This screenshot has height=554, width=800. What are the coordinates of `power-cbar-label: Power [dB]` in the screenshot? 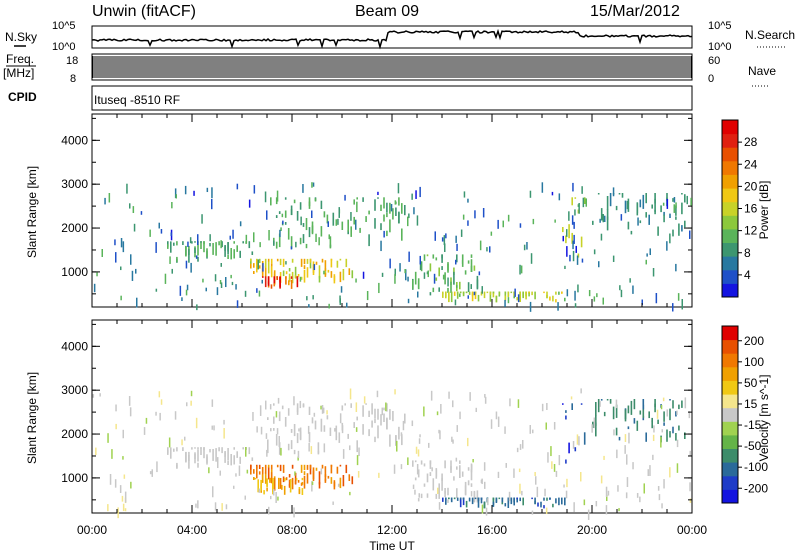 It's located at (764, 210).